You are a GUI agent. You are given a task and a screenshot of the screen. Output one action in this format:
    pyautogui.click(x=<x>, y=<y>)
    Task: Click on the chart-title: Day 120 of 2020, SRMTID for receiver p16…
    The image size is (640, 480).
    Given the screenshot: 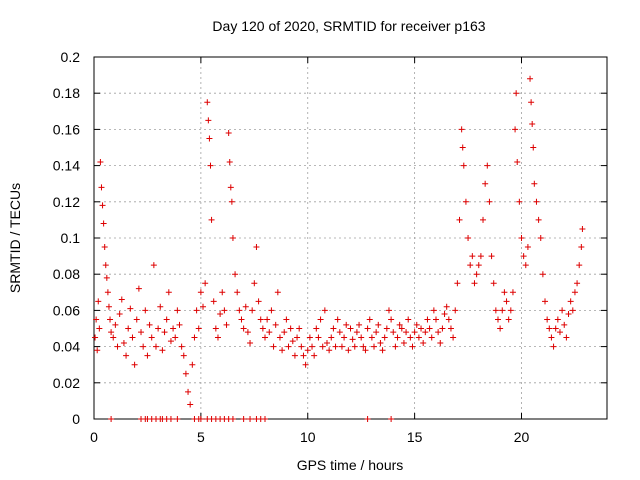 What is the action you would take?
    pyautogui.click(x=348, y=26)
    